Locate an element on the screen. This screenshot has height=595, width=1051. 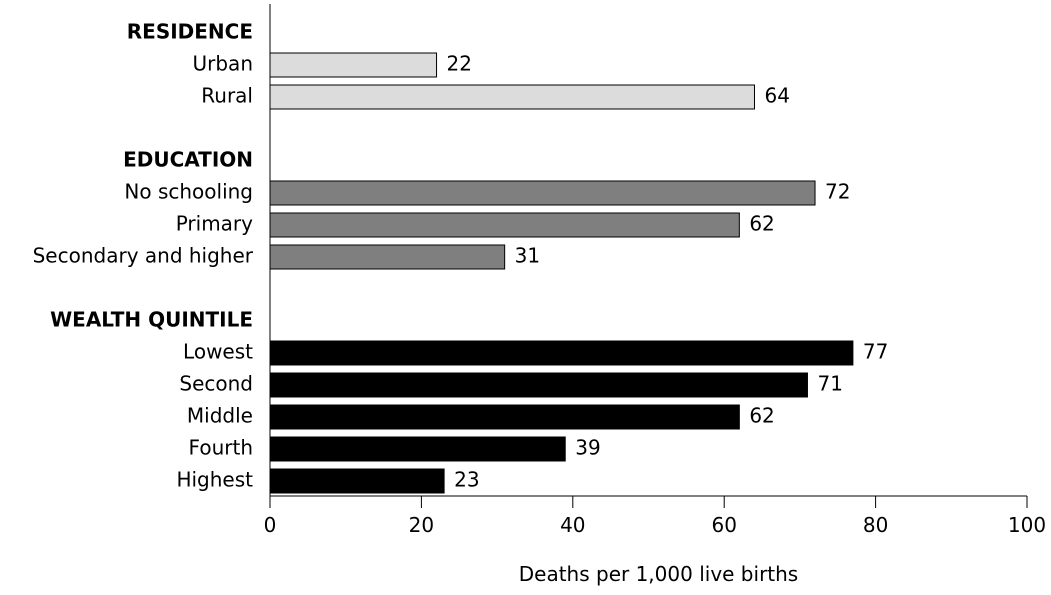
category-label-no-schooling: No schooling is located at coordinates (188, 192).